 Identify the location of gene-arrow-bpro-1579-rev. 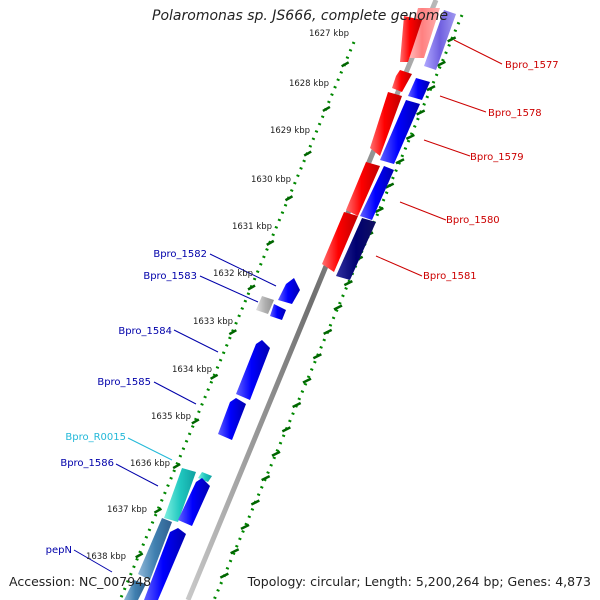
(400, 132).